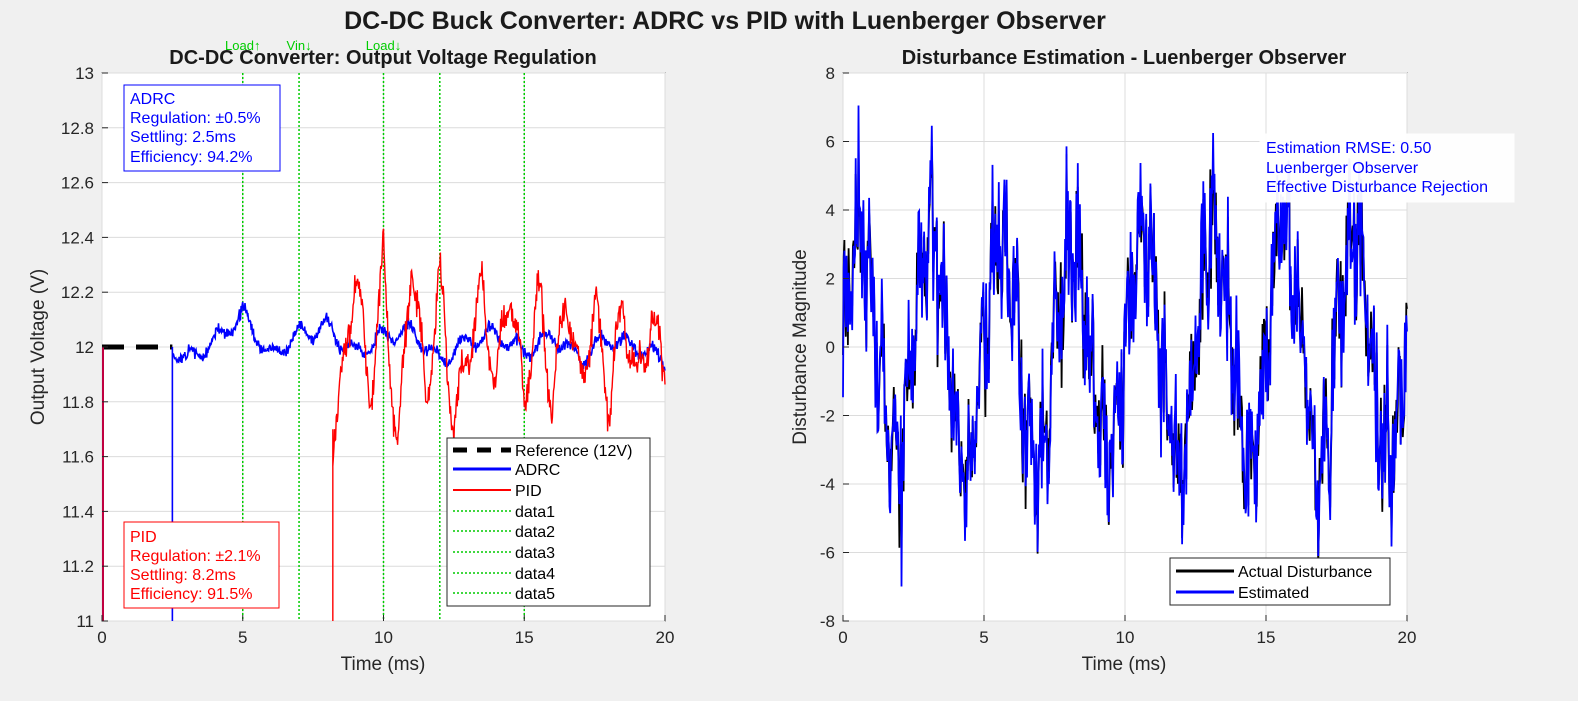 This screenshot has height=701, width=1578. Describe the element at coordinates (830, 347) in the screenshot. I see `disturbance-y-tick-label: 0` at that location.